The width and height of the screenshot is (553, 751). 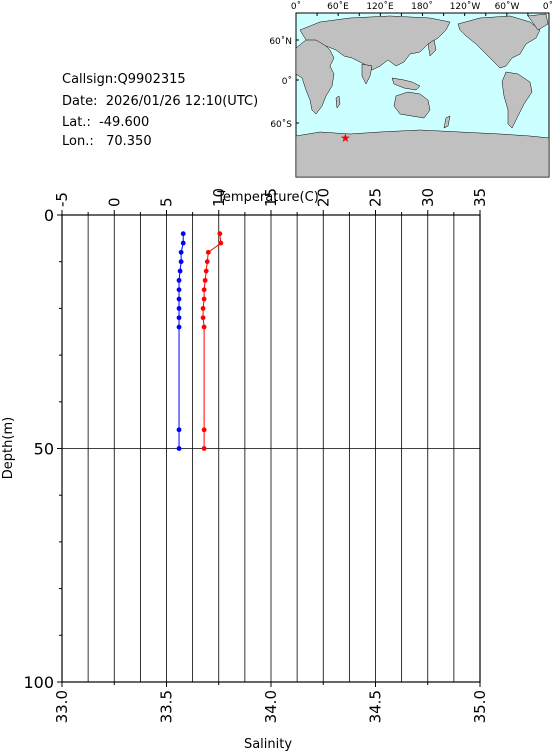 What do you see at coordinates (167, 202) in the screenshot?
I see `temperature-tick-label: 5` at bounding box center [167, 202].